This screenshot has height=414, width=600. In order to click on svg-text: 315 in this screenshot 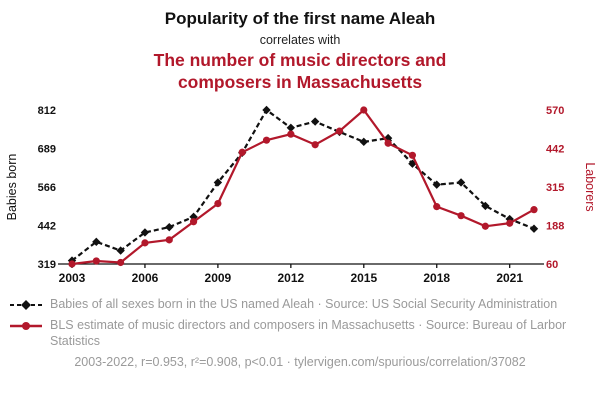, I will do `click(555, 188)`.